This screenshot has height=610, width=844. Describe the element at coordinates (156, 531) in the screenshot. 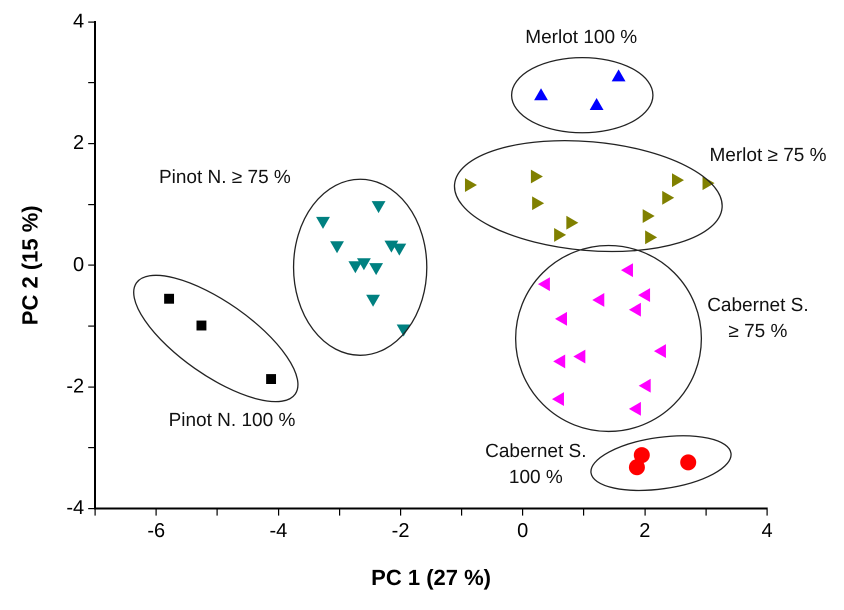

I see `x-tick-label: -6` at that location.